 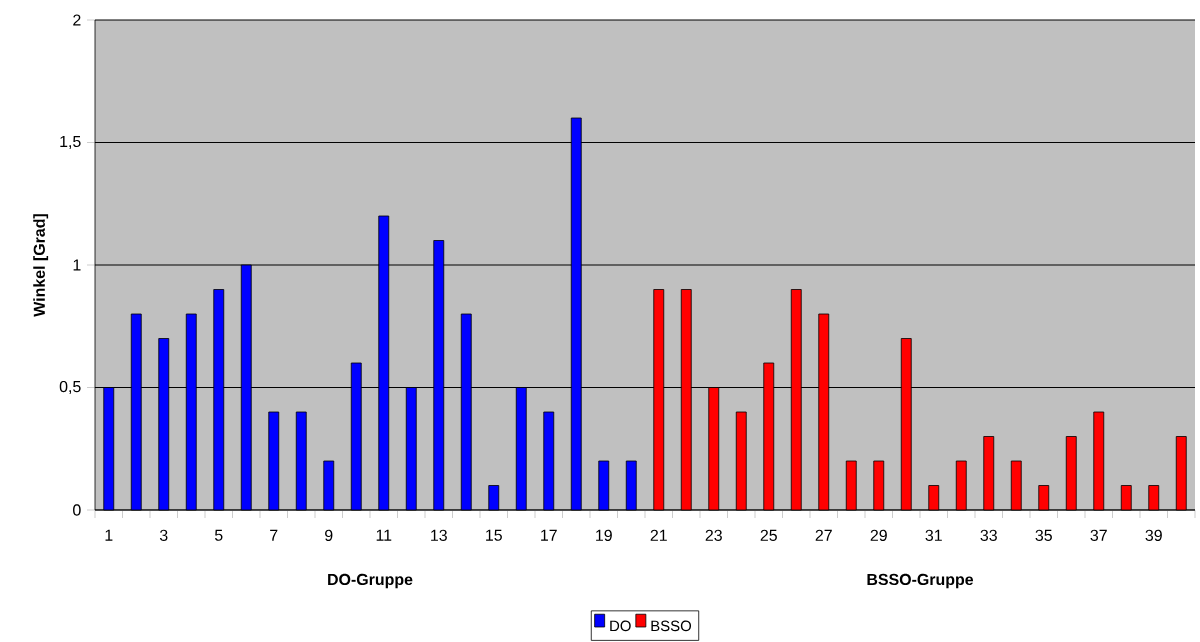 What do you see at coordinates (658, 535) in the screenshot?
I see `x-tick-label: 21` at bounding box center [658, 535].